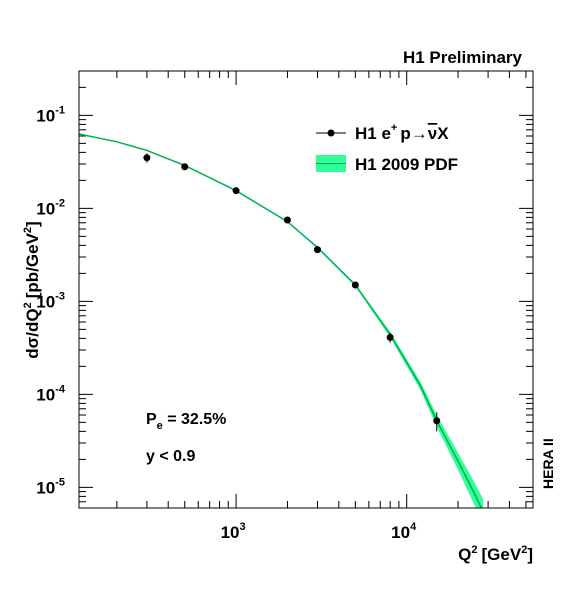  Describe the element at coordinates (50, 207) in the screenshot. I see `y-tick-label: 10⁻²` at that location.